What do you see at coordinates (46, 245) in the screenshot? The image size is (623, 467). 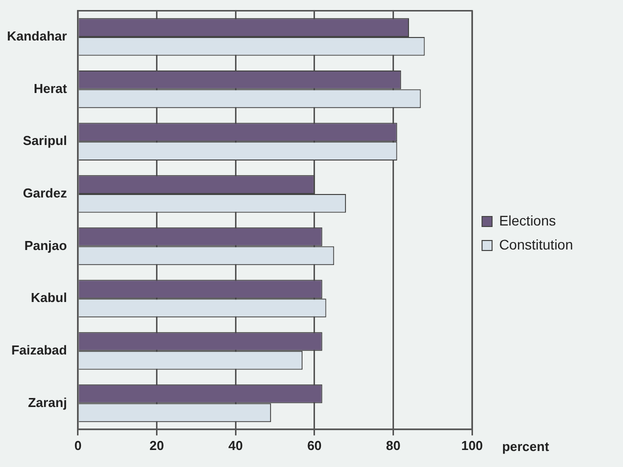 I see `y-tick-label: Panjao` at bounding box center [46, 245].